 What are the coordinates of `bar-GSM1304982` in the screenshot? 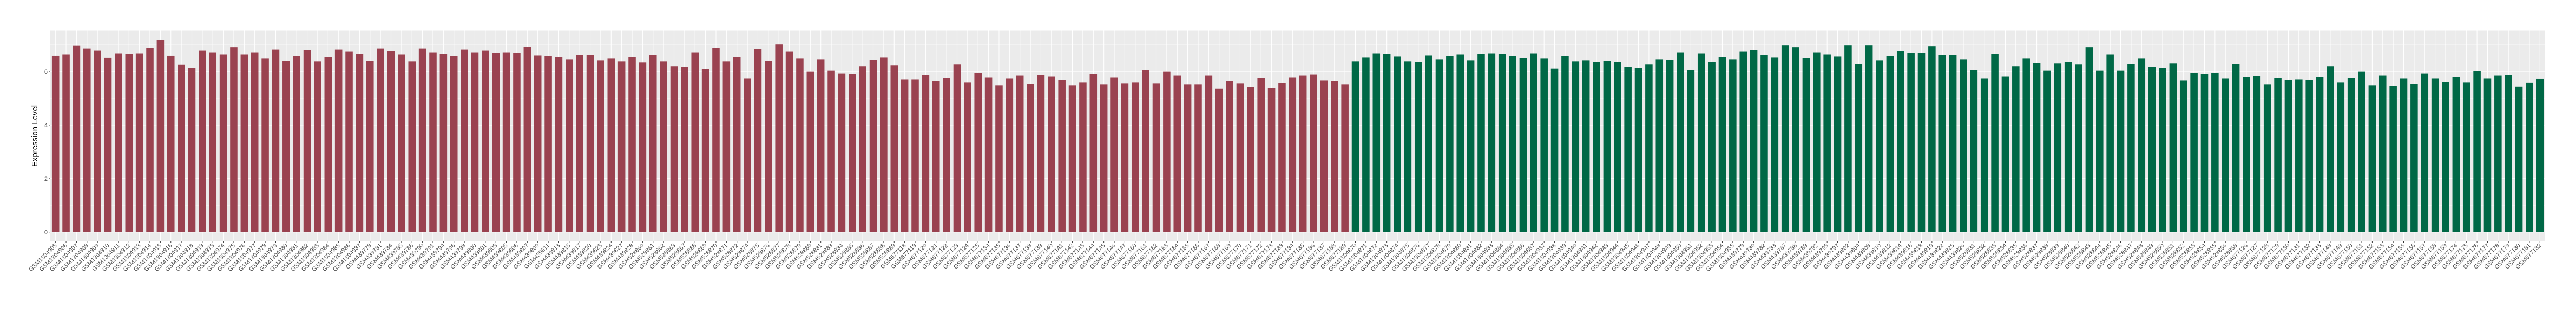 It's located at (307, 141).